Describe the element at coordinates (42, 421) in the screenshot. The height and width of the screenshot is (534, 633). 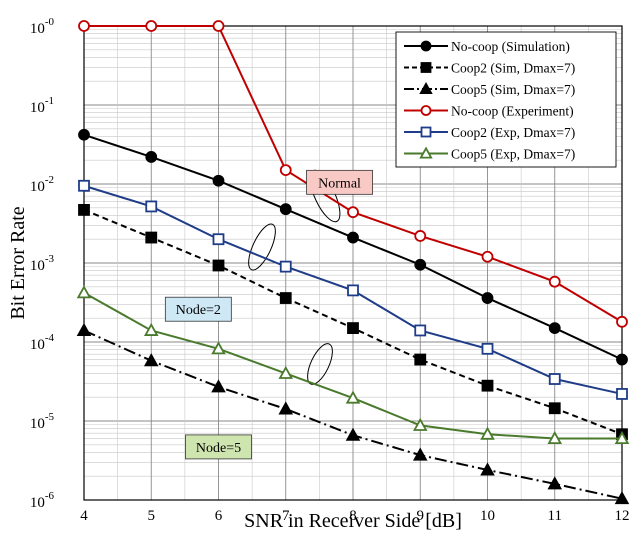
I see `y-tick-label: 10⁻⁵` at that location.